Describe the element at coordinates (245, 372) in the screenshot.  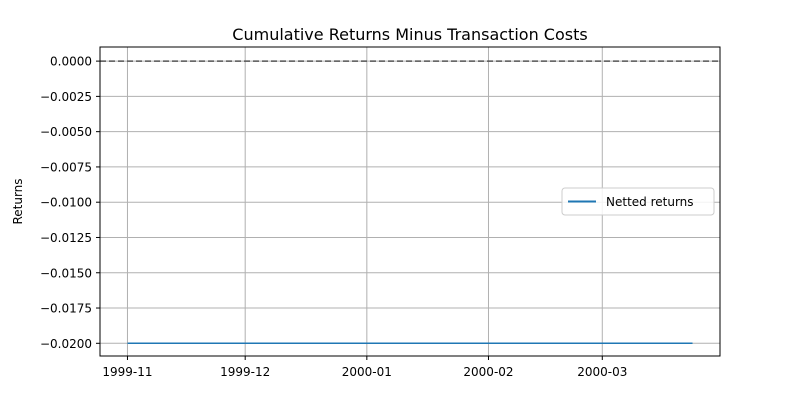
I see `x-tick-label: 1999-12` at that location.